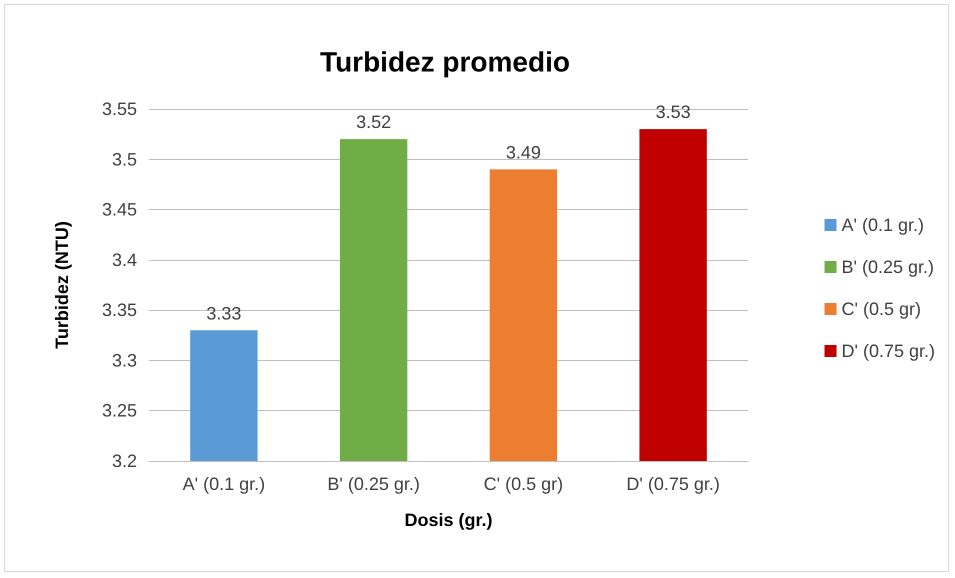 Image resolution: width=955 pixels, height=578 pixels. Describe the element at coordinates (62, 285) in the screenshot. I see `y-axis-title: Turbidez (NTU)` at that location.